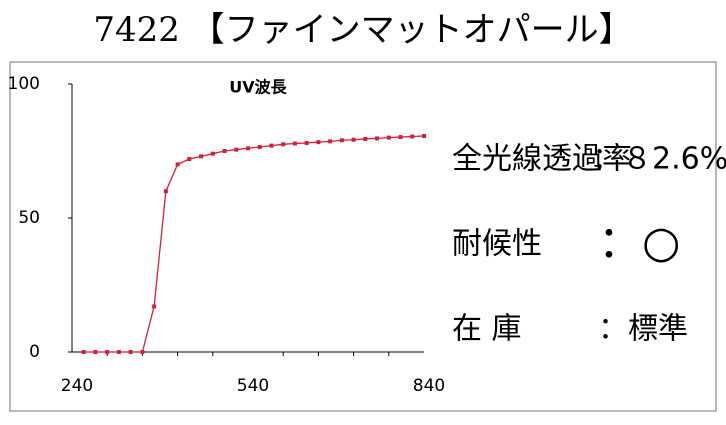 Image resolution: width=726 pixels, height=425 pixels. Describe the element at coordinates (253, 386) in the screenshot. I see `x-tick-label: 540` at that location.